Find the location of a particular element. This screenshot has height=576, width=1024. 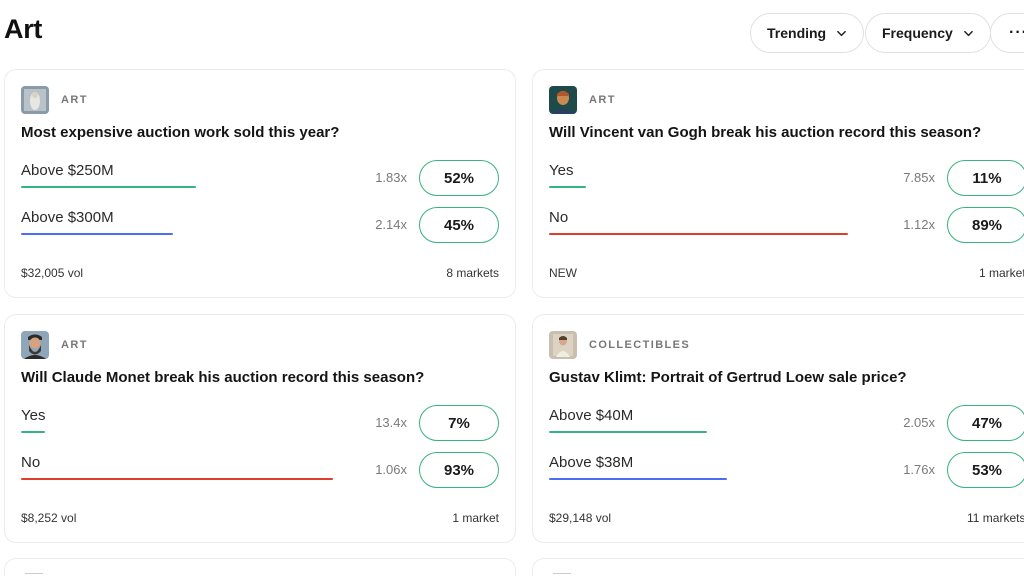

category-label: COLLECTIBLES is located at coordinates (640, 345).